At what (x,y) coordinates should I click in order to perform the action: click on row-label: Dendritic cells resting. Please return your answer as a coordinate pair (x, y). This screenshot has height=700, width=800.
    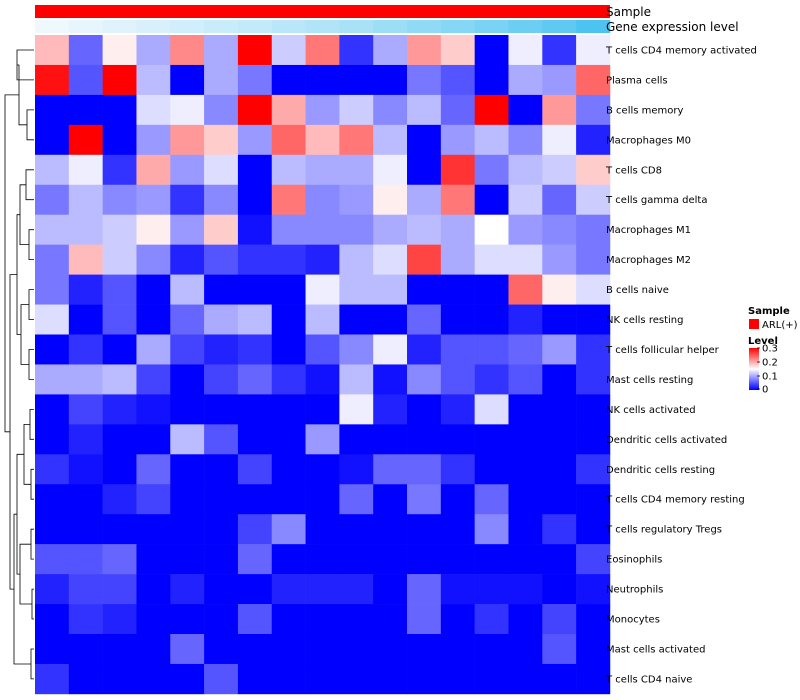
    Looking at the image, I should click on (660, 470).